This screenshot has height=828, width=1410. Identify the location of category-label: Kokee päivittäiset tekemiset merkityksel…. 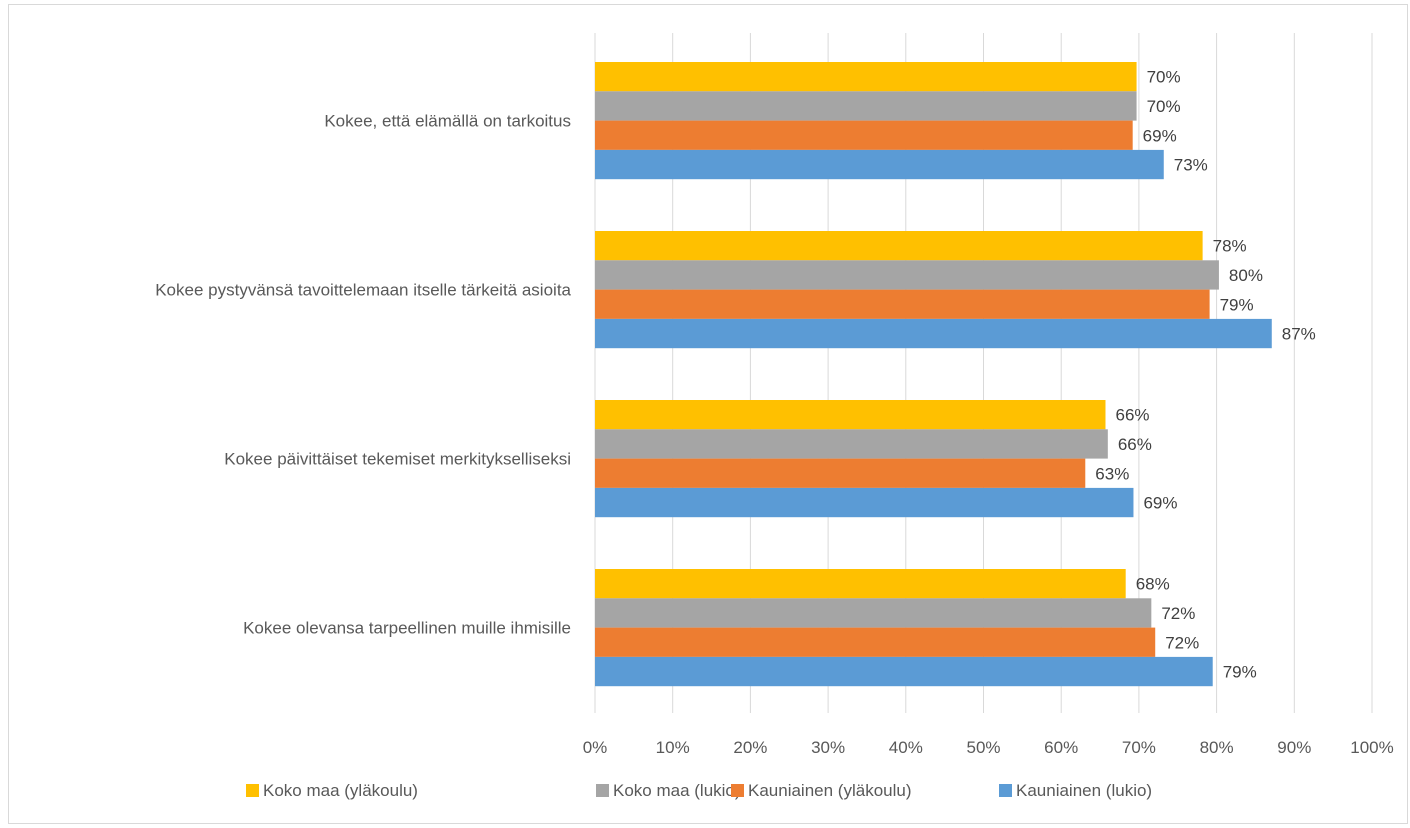
(397, 459).